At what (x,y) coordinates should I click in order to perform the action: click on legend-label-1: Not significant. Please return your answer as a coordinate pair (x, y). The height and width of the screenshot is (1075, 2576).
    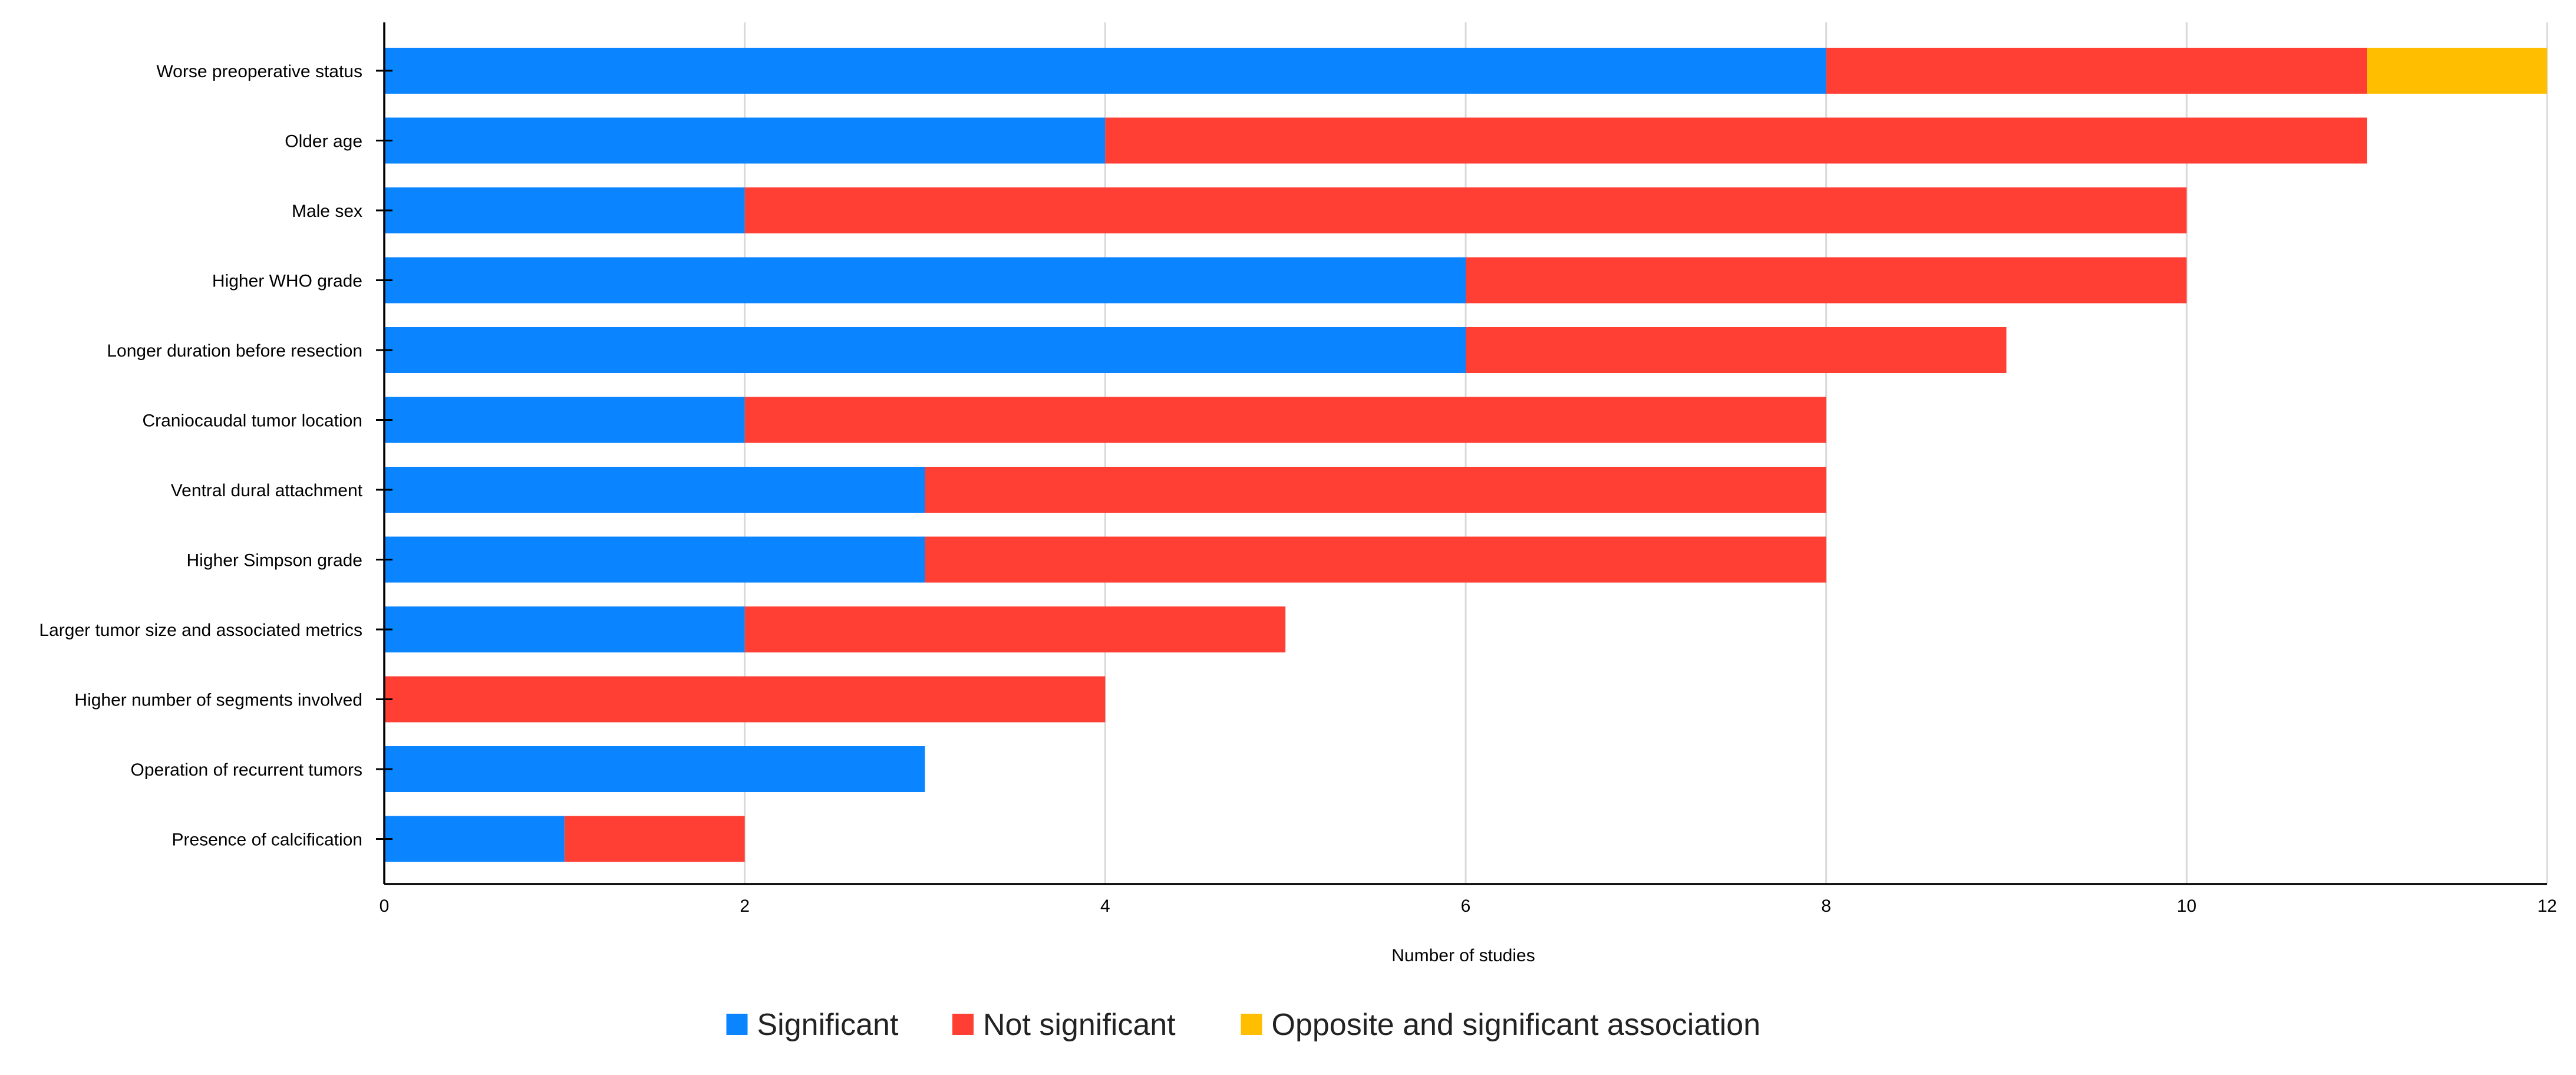
    Looking at the image, I should click on (1080, 1025).